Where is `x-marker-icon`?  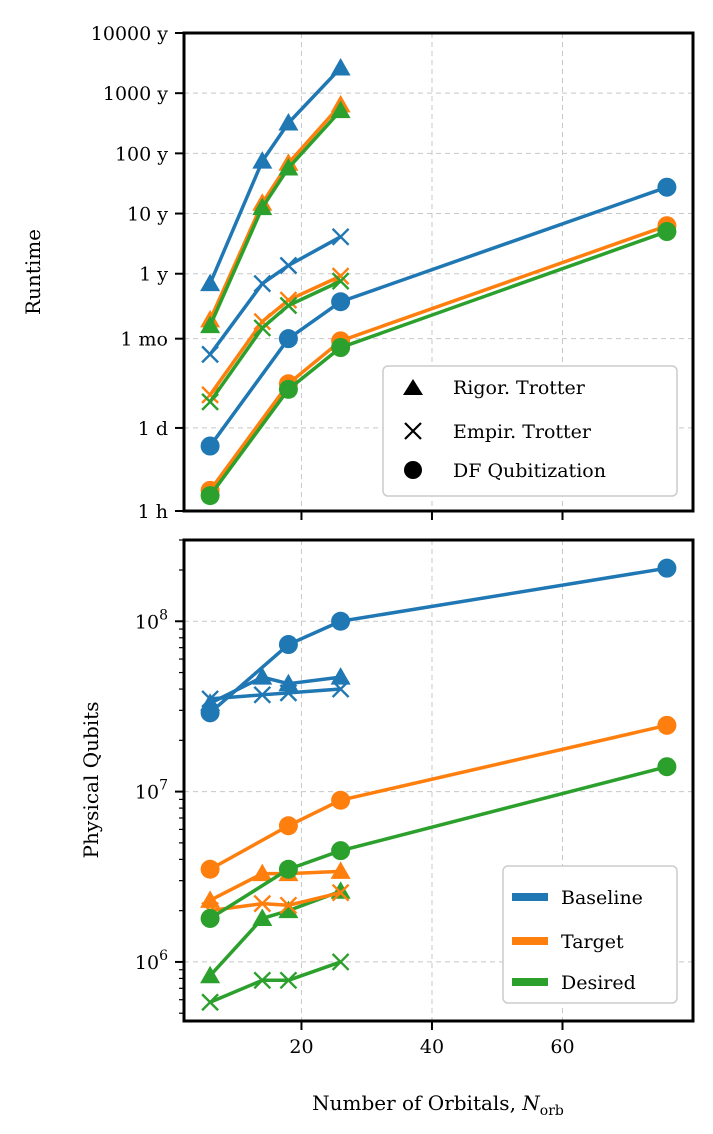
x-marker-icon is located at coordinates (413, 431).